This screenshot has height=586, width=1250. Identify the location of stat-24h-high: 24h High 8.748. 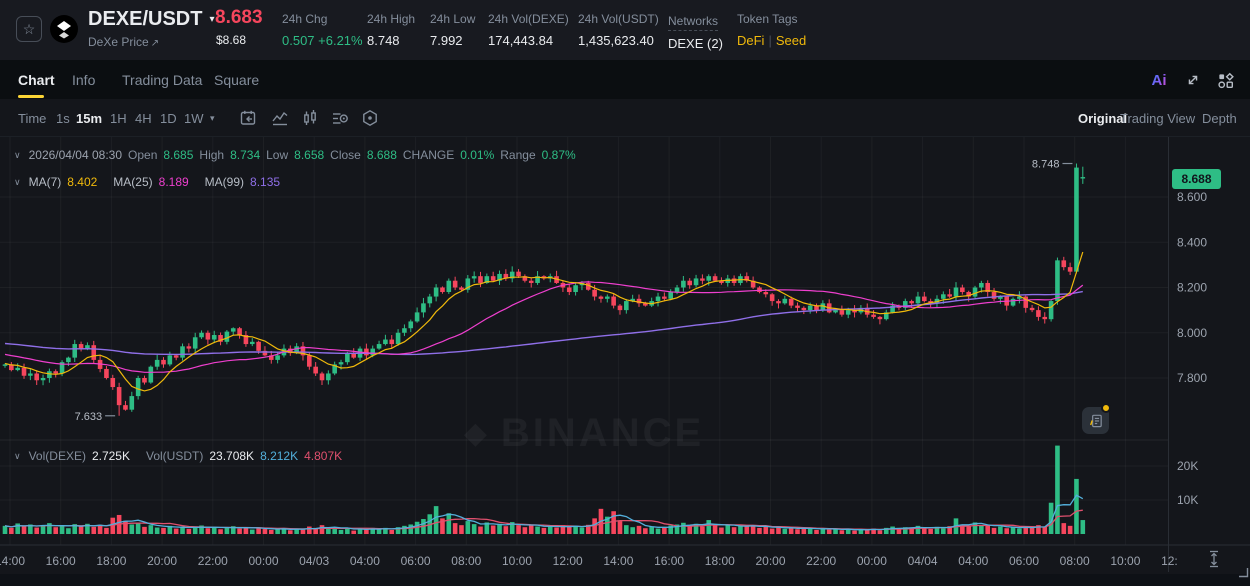
(391, 30).